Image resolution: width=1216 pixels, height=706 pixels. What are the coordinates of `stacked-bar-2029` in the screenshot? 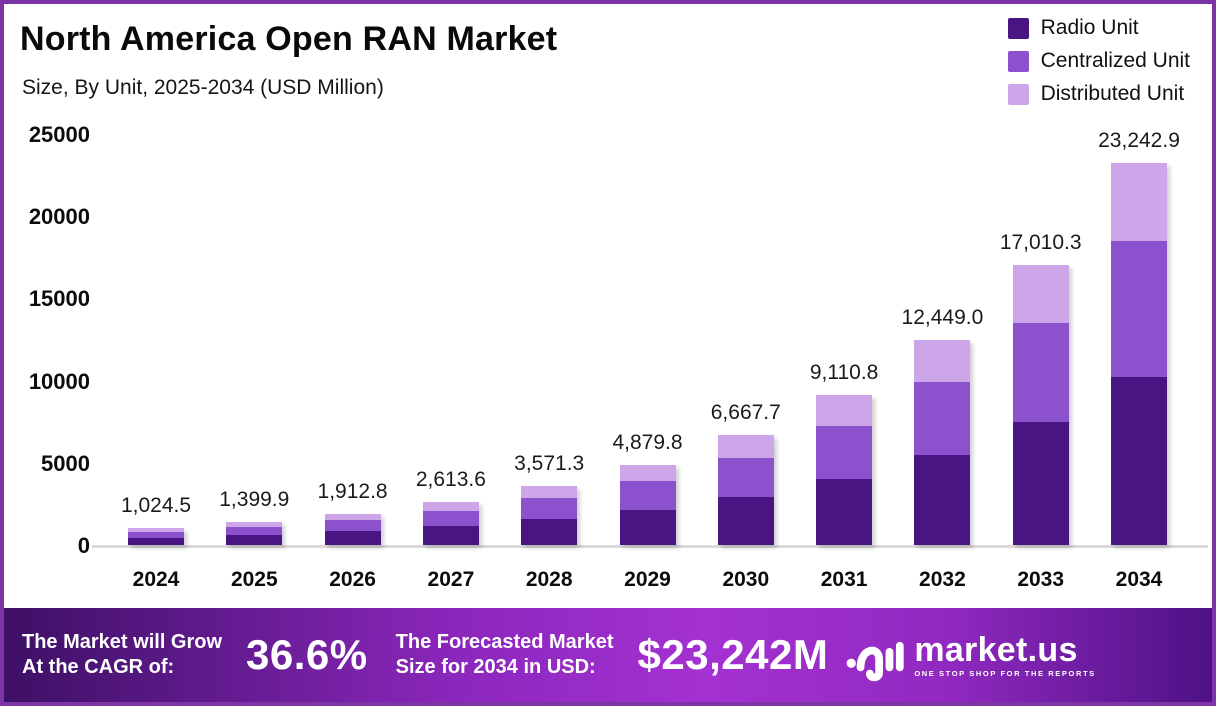 It's located at (647, 504).